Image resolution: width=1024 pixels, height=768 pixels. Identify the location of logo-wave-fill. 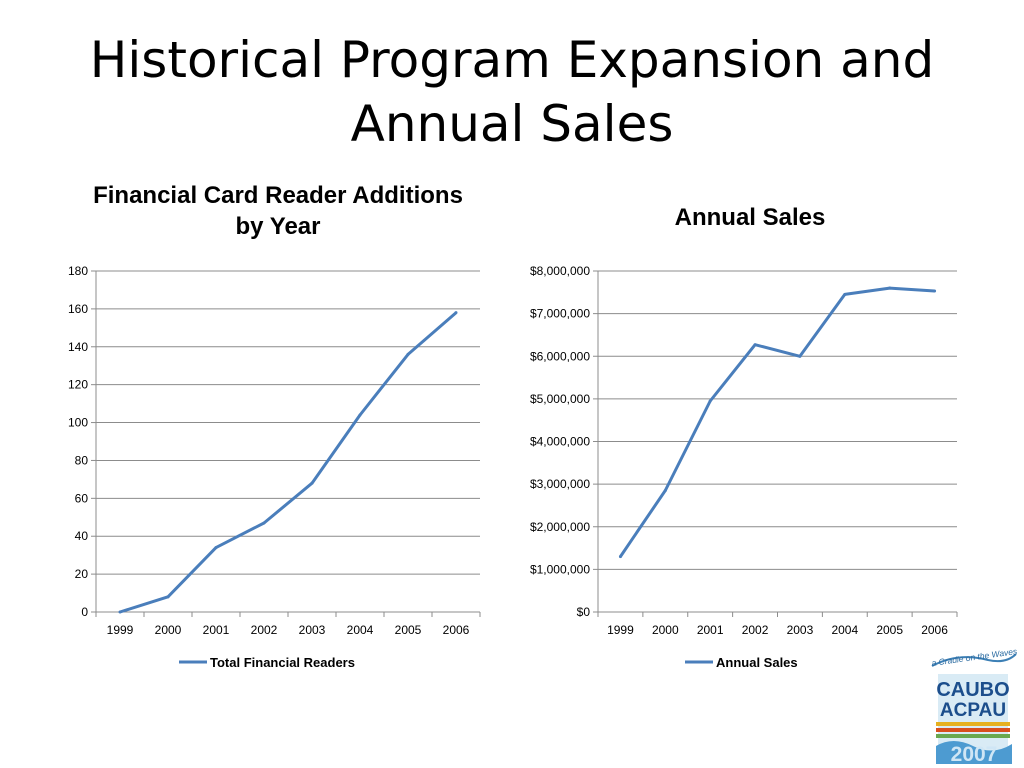
(974, 752).